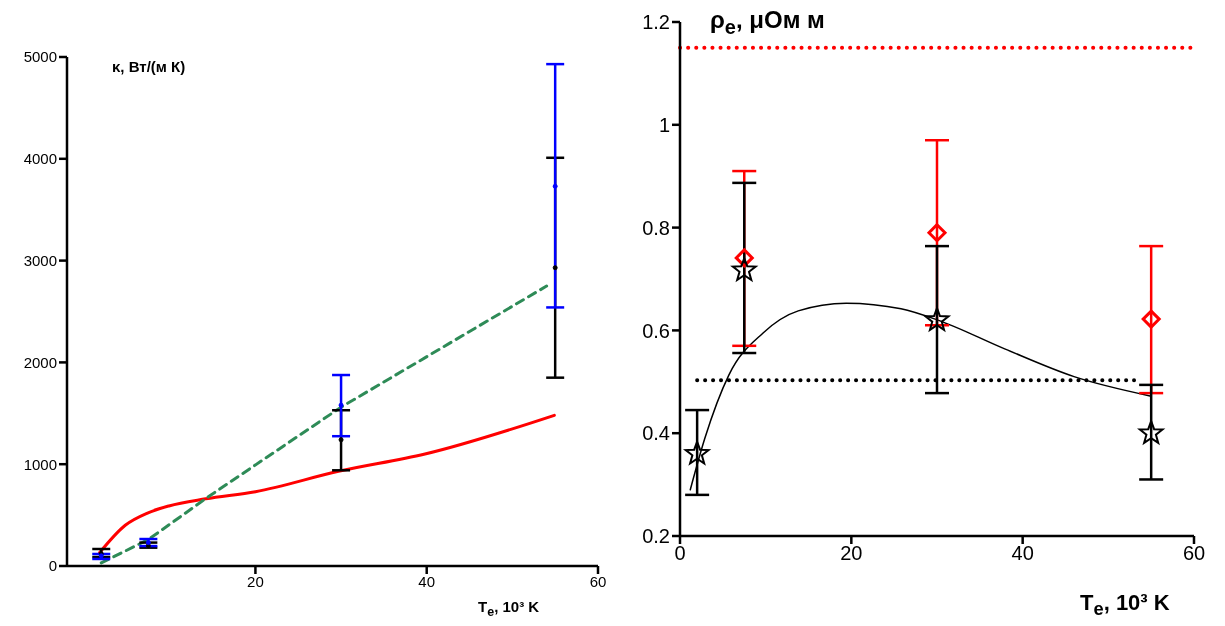 Image resolution: width=1225 pixels, height=626 pixels. Describe the element at coordinates (149, 66) in the screenshot. I see `y-axis-title: κ, Вт/(м К)` at that location.